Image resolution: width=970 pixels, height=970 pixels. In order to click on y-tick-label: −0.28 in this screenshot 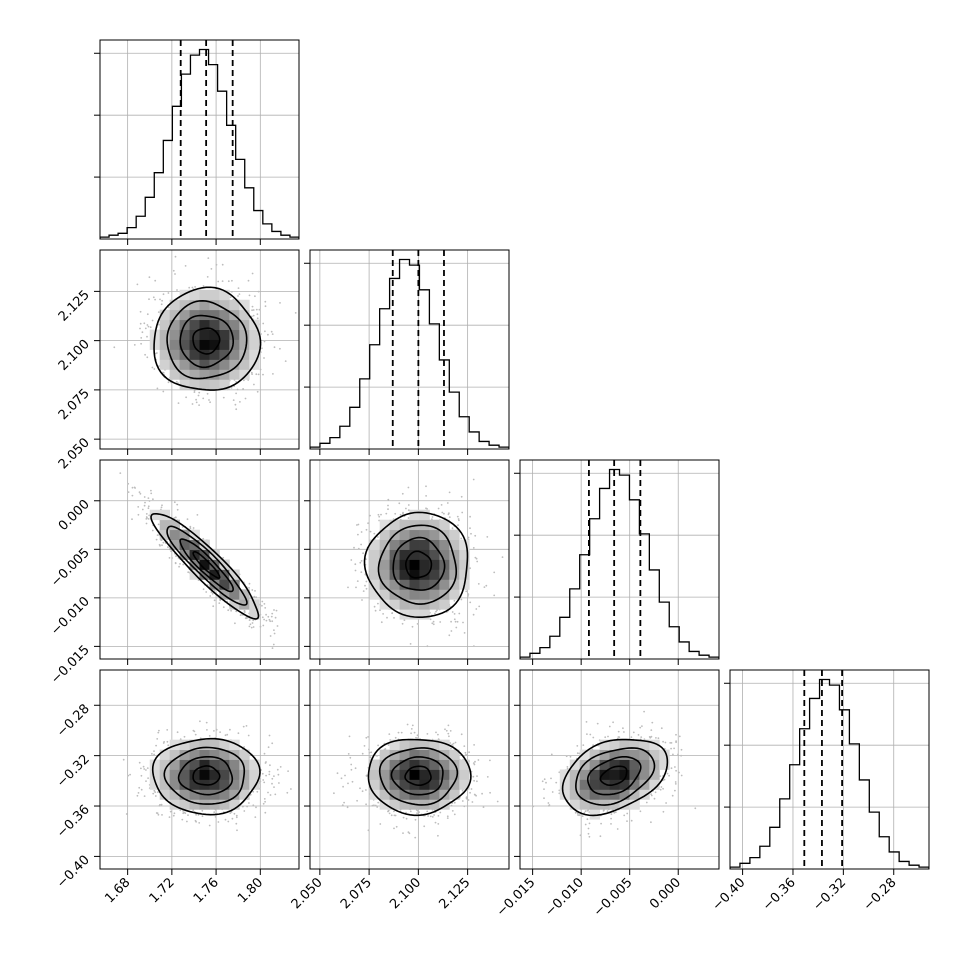, I will do `click(73, 720)`.